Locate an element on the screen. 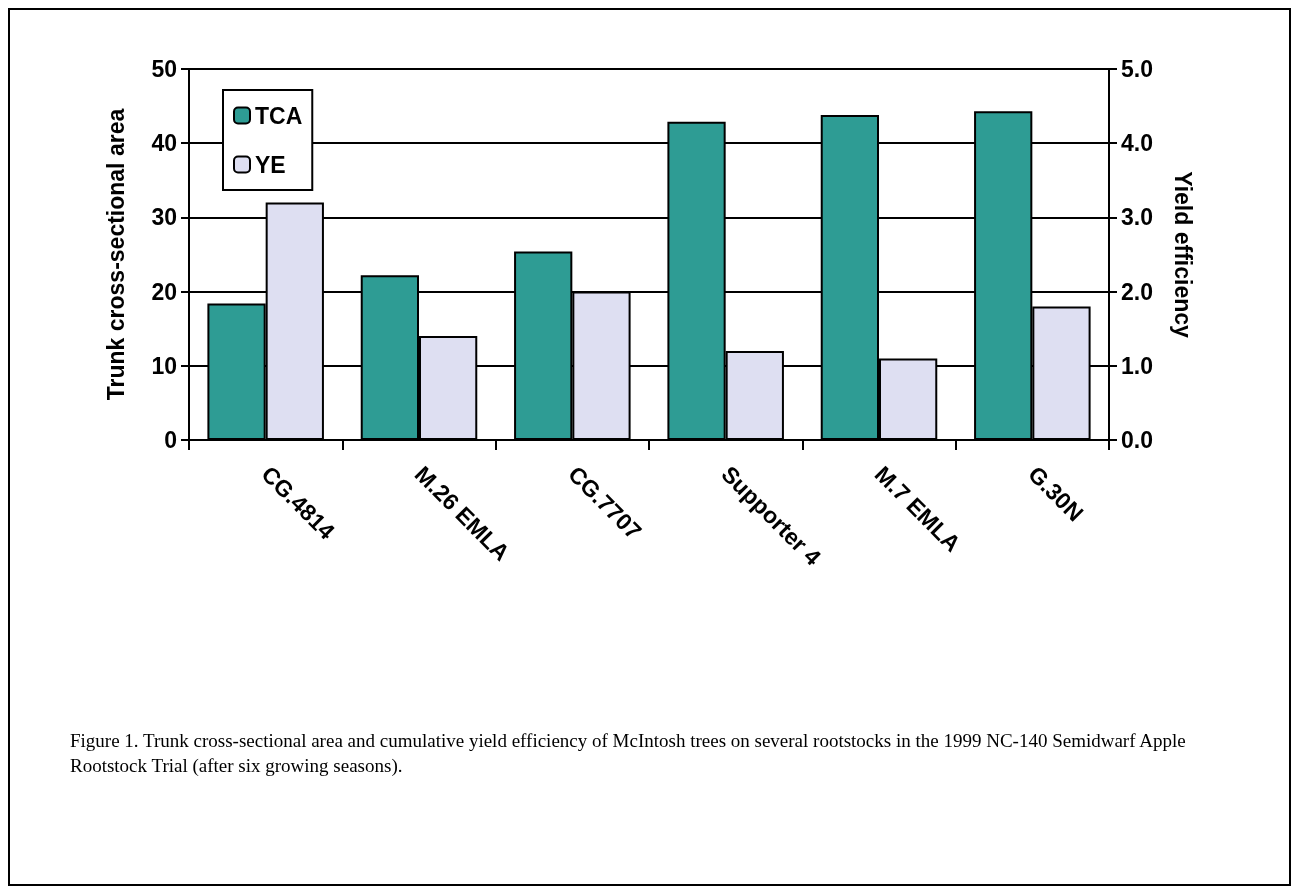 The height and width of the screenshot is (894, 1299). legend-label: TCA is located at coordinates (279, 115).